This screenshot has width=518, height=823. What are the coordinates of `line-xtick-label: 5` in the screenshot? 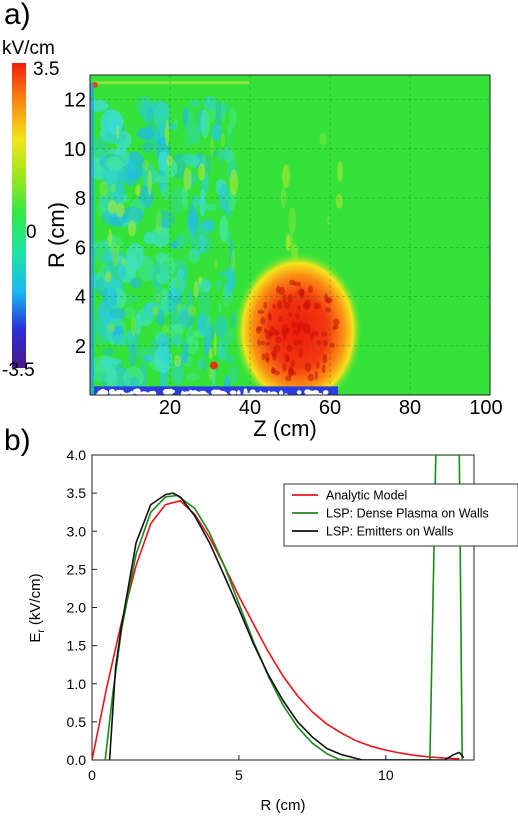 It's located at (239, 775).